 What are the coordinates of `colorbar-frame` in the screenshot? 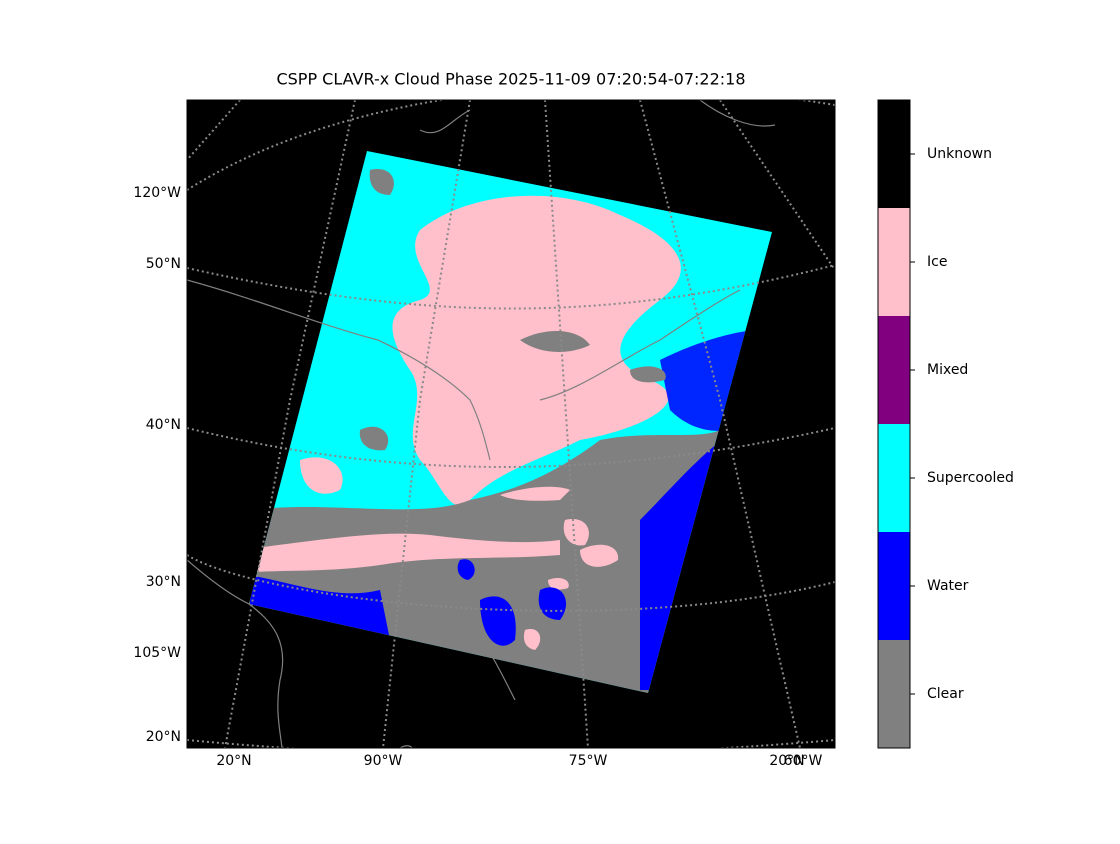 It's located at (894, 424).